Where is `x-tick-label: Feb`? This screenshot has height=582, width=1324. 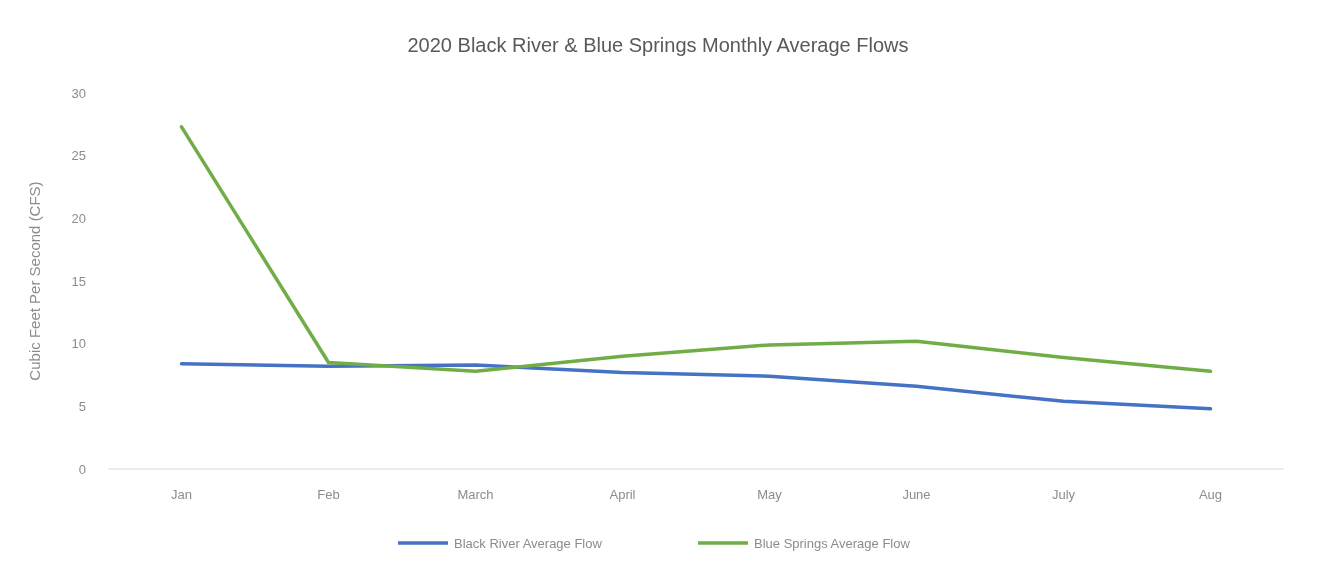
x-tick-label: Feb is located at coordinates (328, 494).